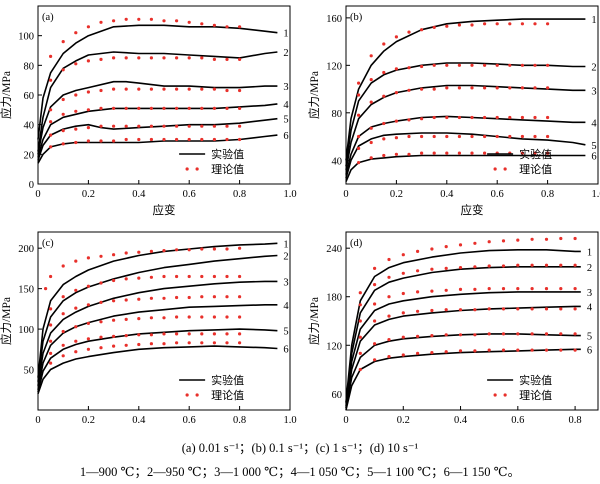 Image resolution: width=600 pixels, height=484 pixels. Describe the element at coordinates (593, 91) in the screenshot. I see `series-label-3: 3` at that location.